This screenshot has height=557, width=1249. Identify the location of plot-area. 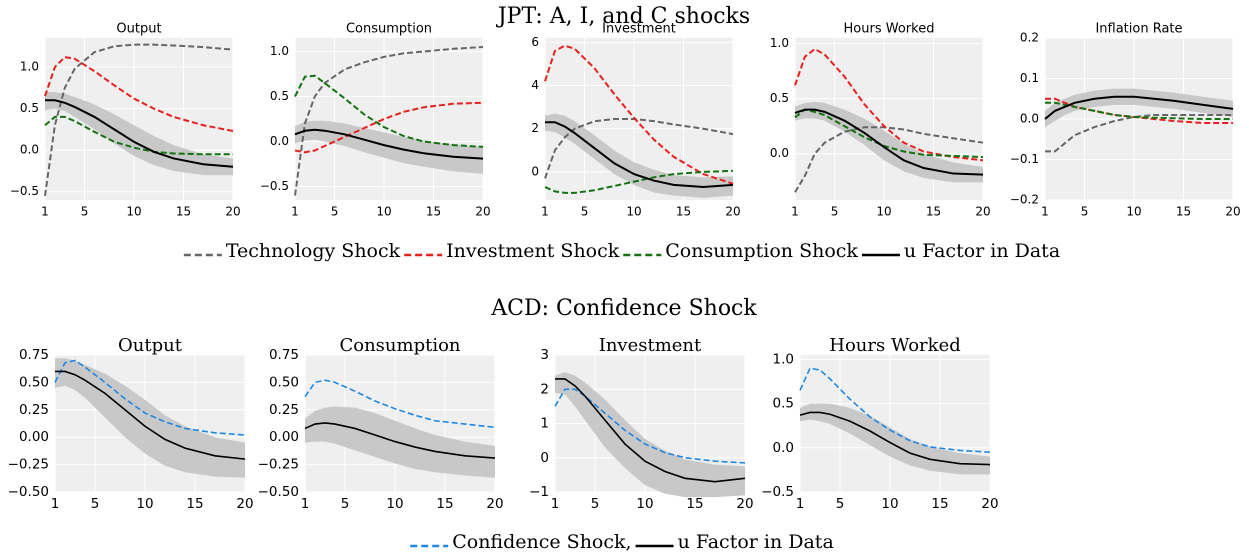
(139, 119).